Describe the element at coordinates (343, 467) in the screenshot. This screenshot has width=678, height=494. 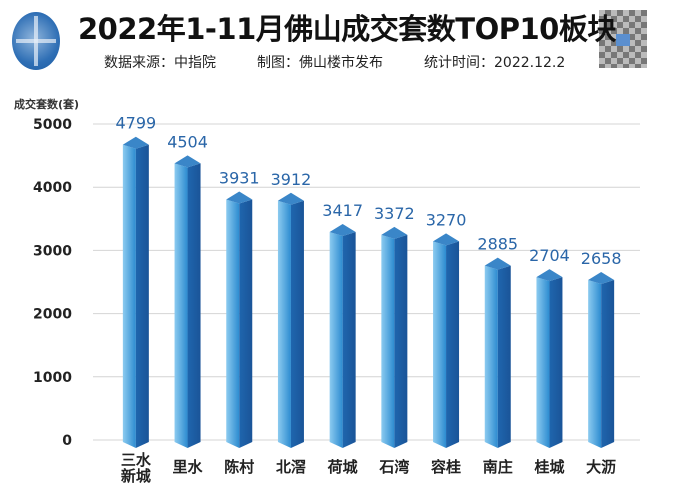
I see `x-tick-label: 荷城` at that location.